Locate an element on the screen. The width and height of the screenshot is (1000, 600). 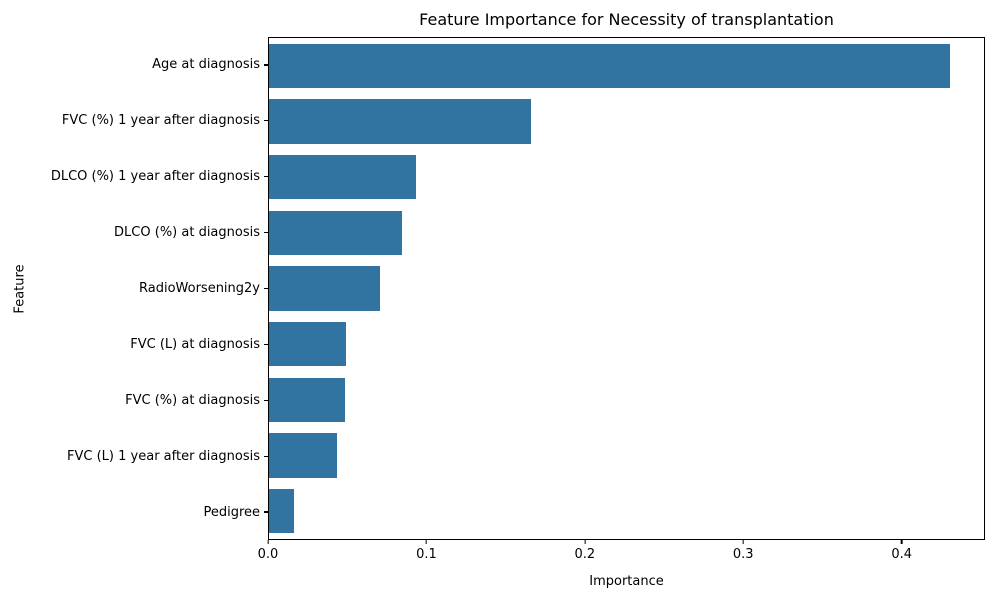
x-tick-label: 0.4 is located at coordinates (902, 554).